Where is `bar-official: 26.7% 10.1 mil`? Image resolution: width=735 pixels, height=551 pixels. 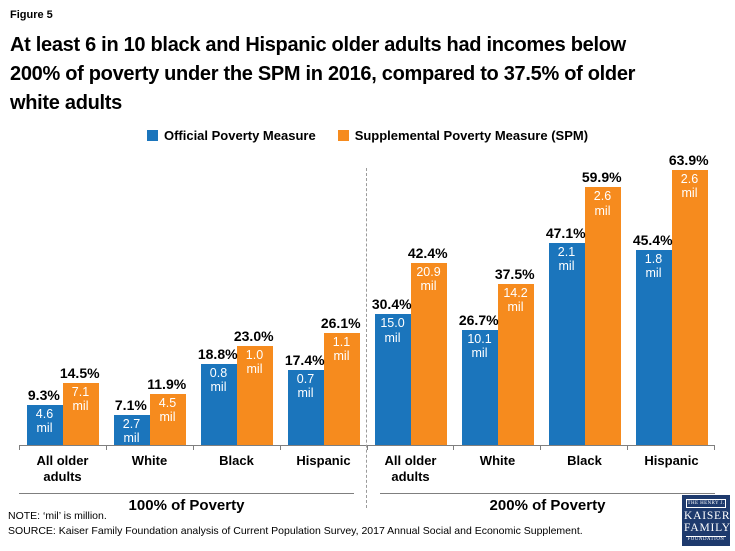
bar-official: 26.7% 10.1 mil is located at coordinates (479, 378).